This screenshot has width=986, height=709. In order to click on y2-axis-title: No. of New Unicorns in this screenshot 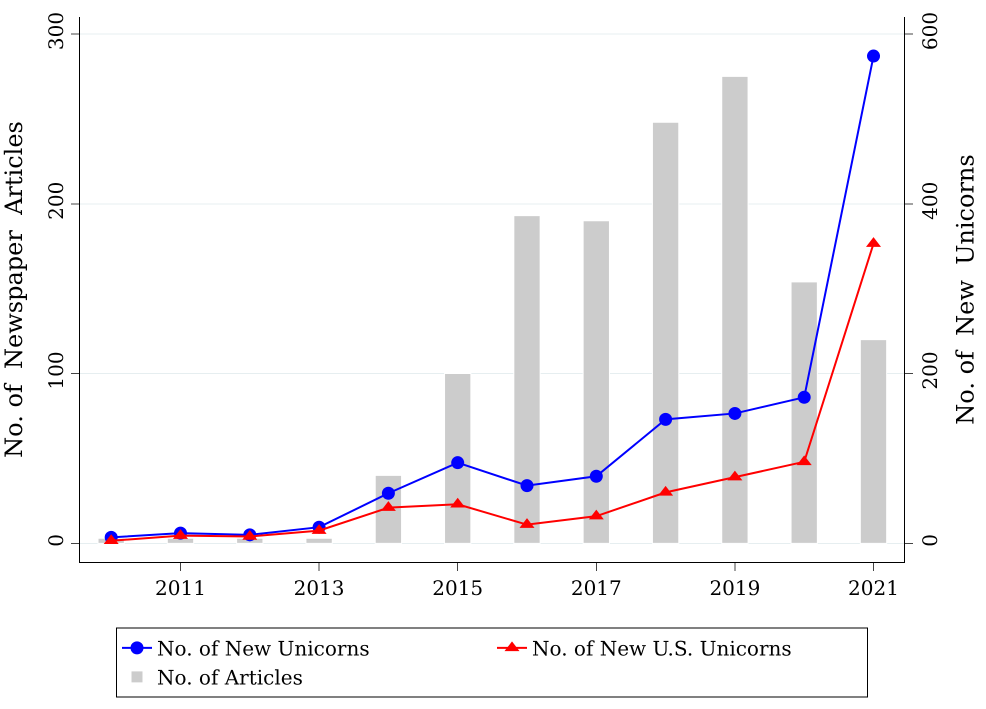, I will do `click(965, 289)`.